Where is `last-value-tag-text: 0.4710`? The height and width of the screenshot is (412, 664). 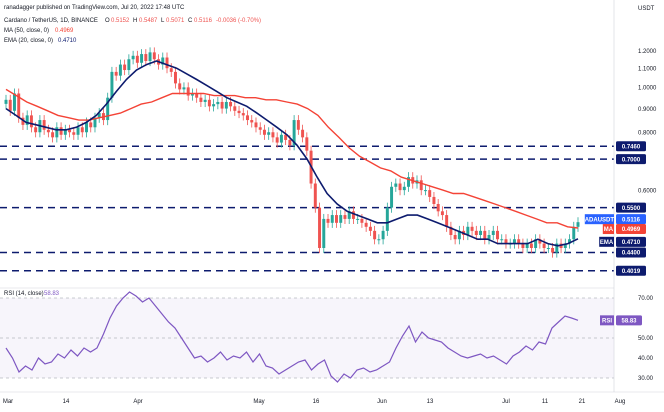 last-value-tag-text: 0.4710 is located at coordinates (631, 243).